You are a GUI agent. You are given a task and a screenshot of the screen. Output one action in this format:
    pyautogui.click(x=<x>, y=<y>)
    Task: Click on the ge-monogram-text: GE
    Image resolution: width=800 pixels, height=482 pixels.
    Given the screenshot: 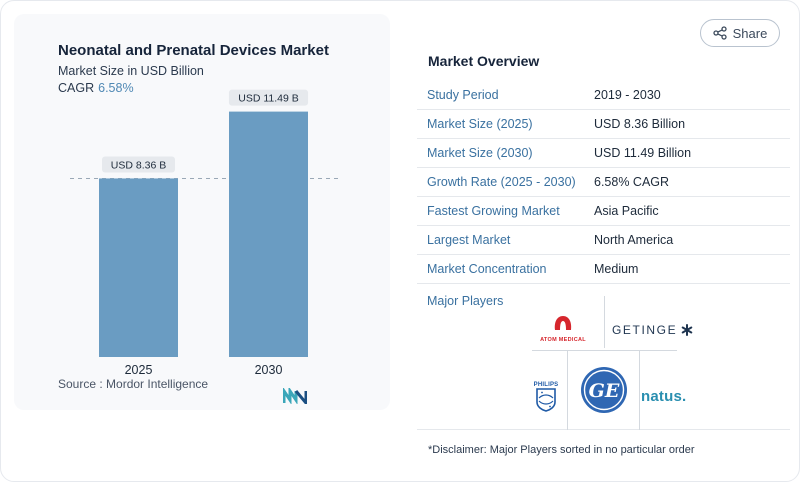 What is the action you would take?
    pyautogui.click(x=604, y=391)
    